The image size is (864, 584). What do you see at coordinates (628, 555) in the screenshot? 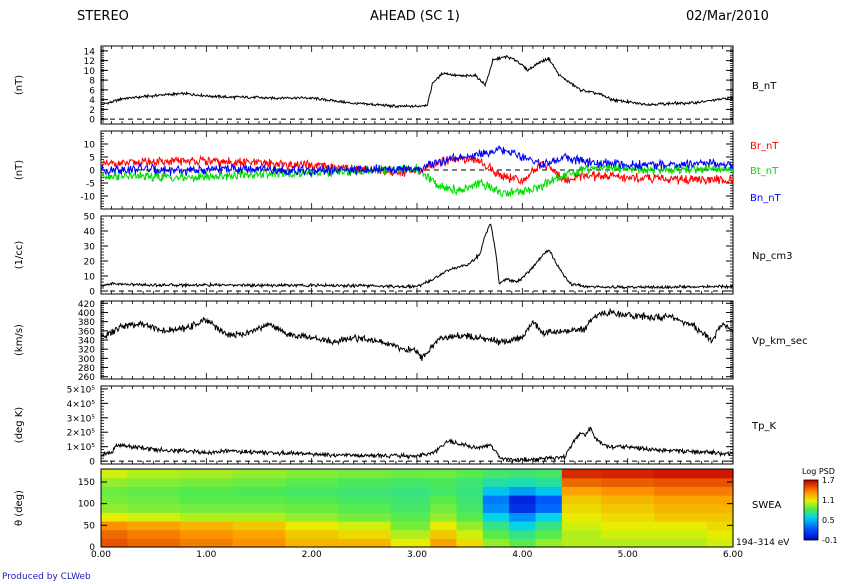
I see `x-tick-label: 5.00` at bounding box center [628, 555].